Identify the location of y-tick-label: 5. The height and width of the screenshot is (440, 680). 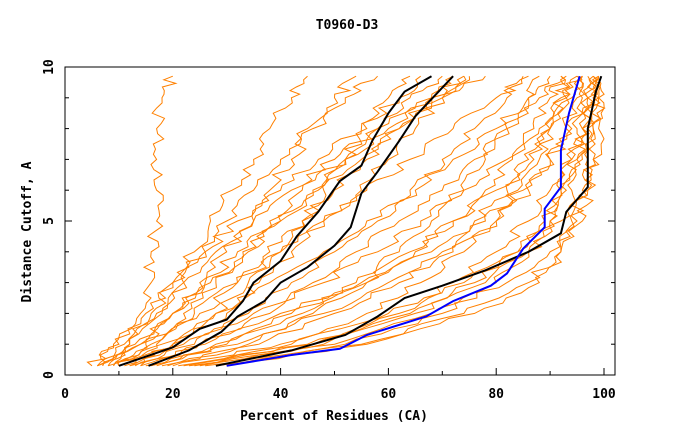
(49, 221).